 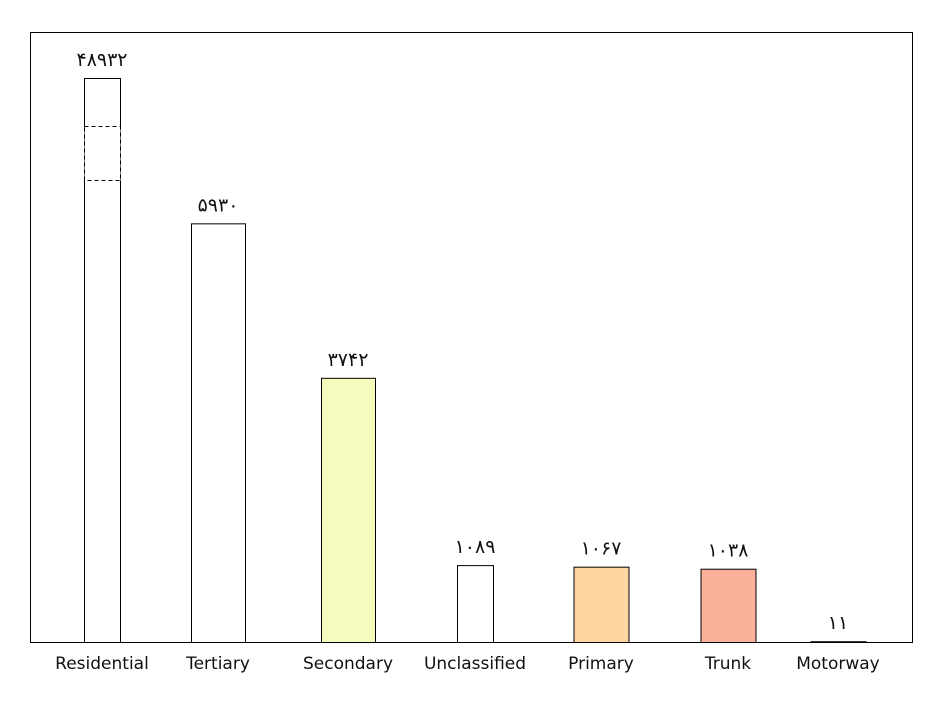 I want to click on bar-trunk, so click(x=728, y=606).